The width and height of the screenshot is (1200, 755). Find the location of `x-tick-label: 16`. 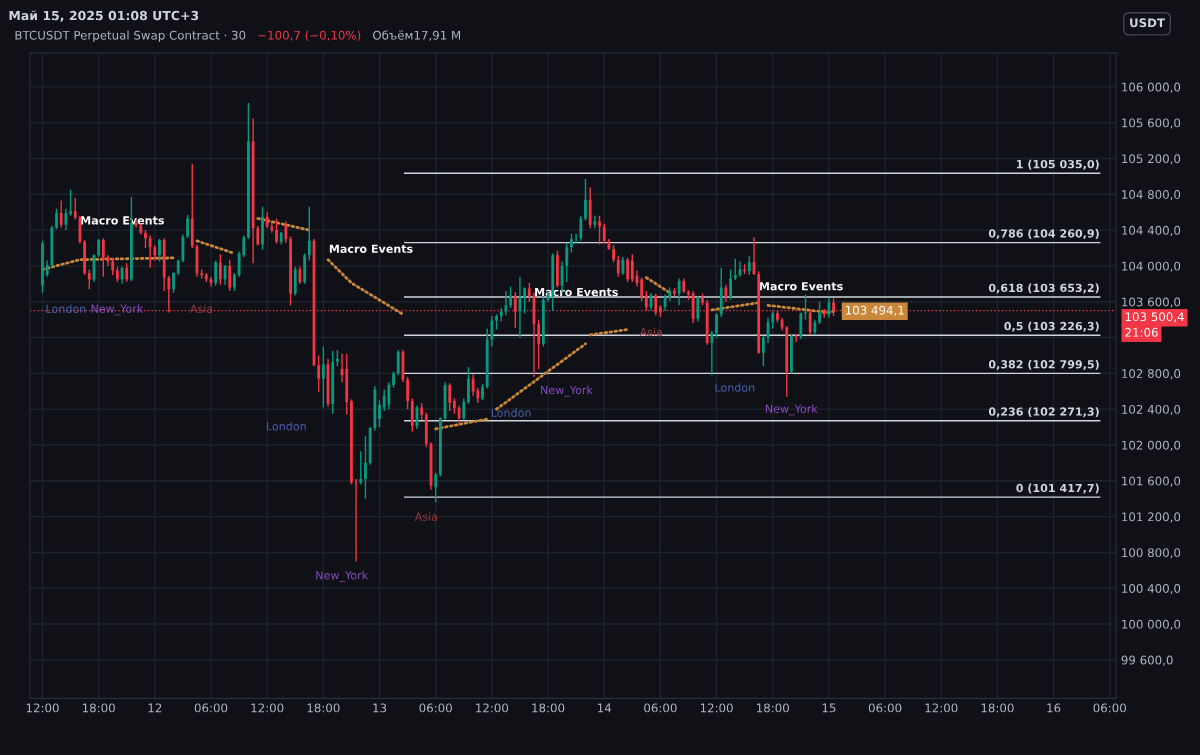

x-tick-label: 16 is located at coordinates (1054, 708).